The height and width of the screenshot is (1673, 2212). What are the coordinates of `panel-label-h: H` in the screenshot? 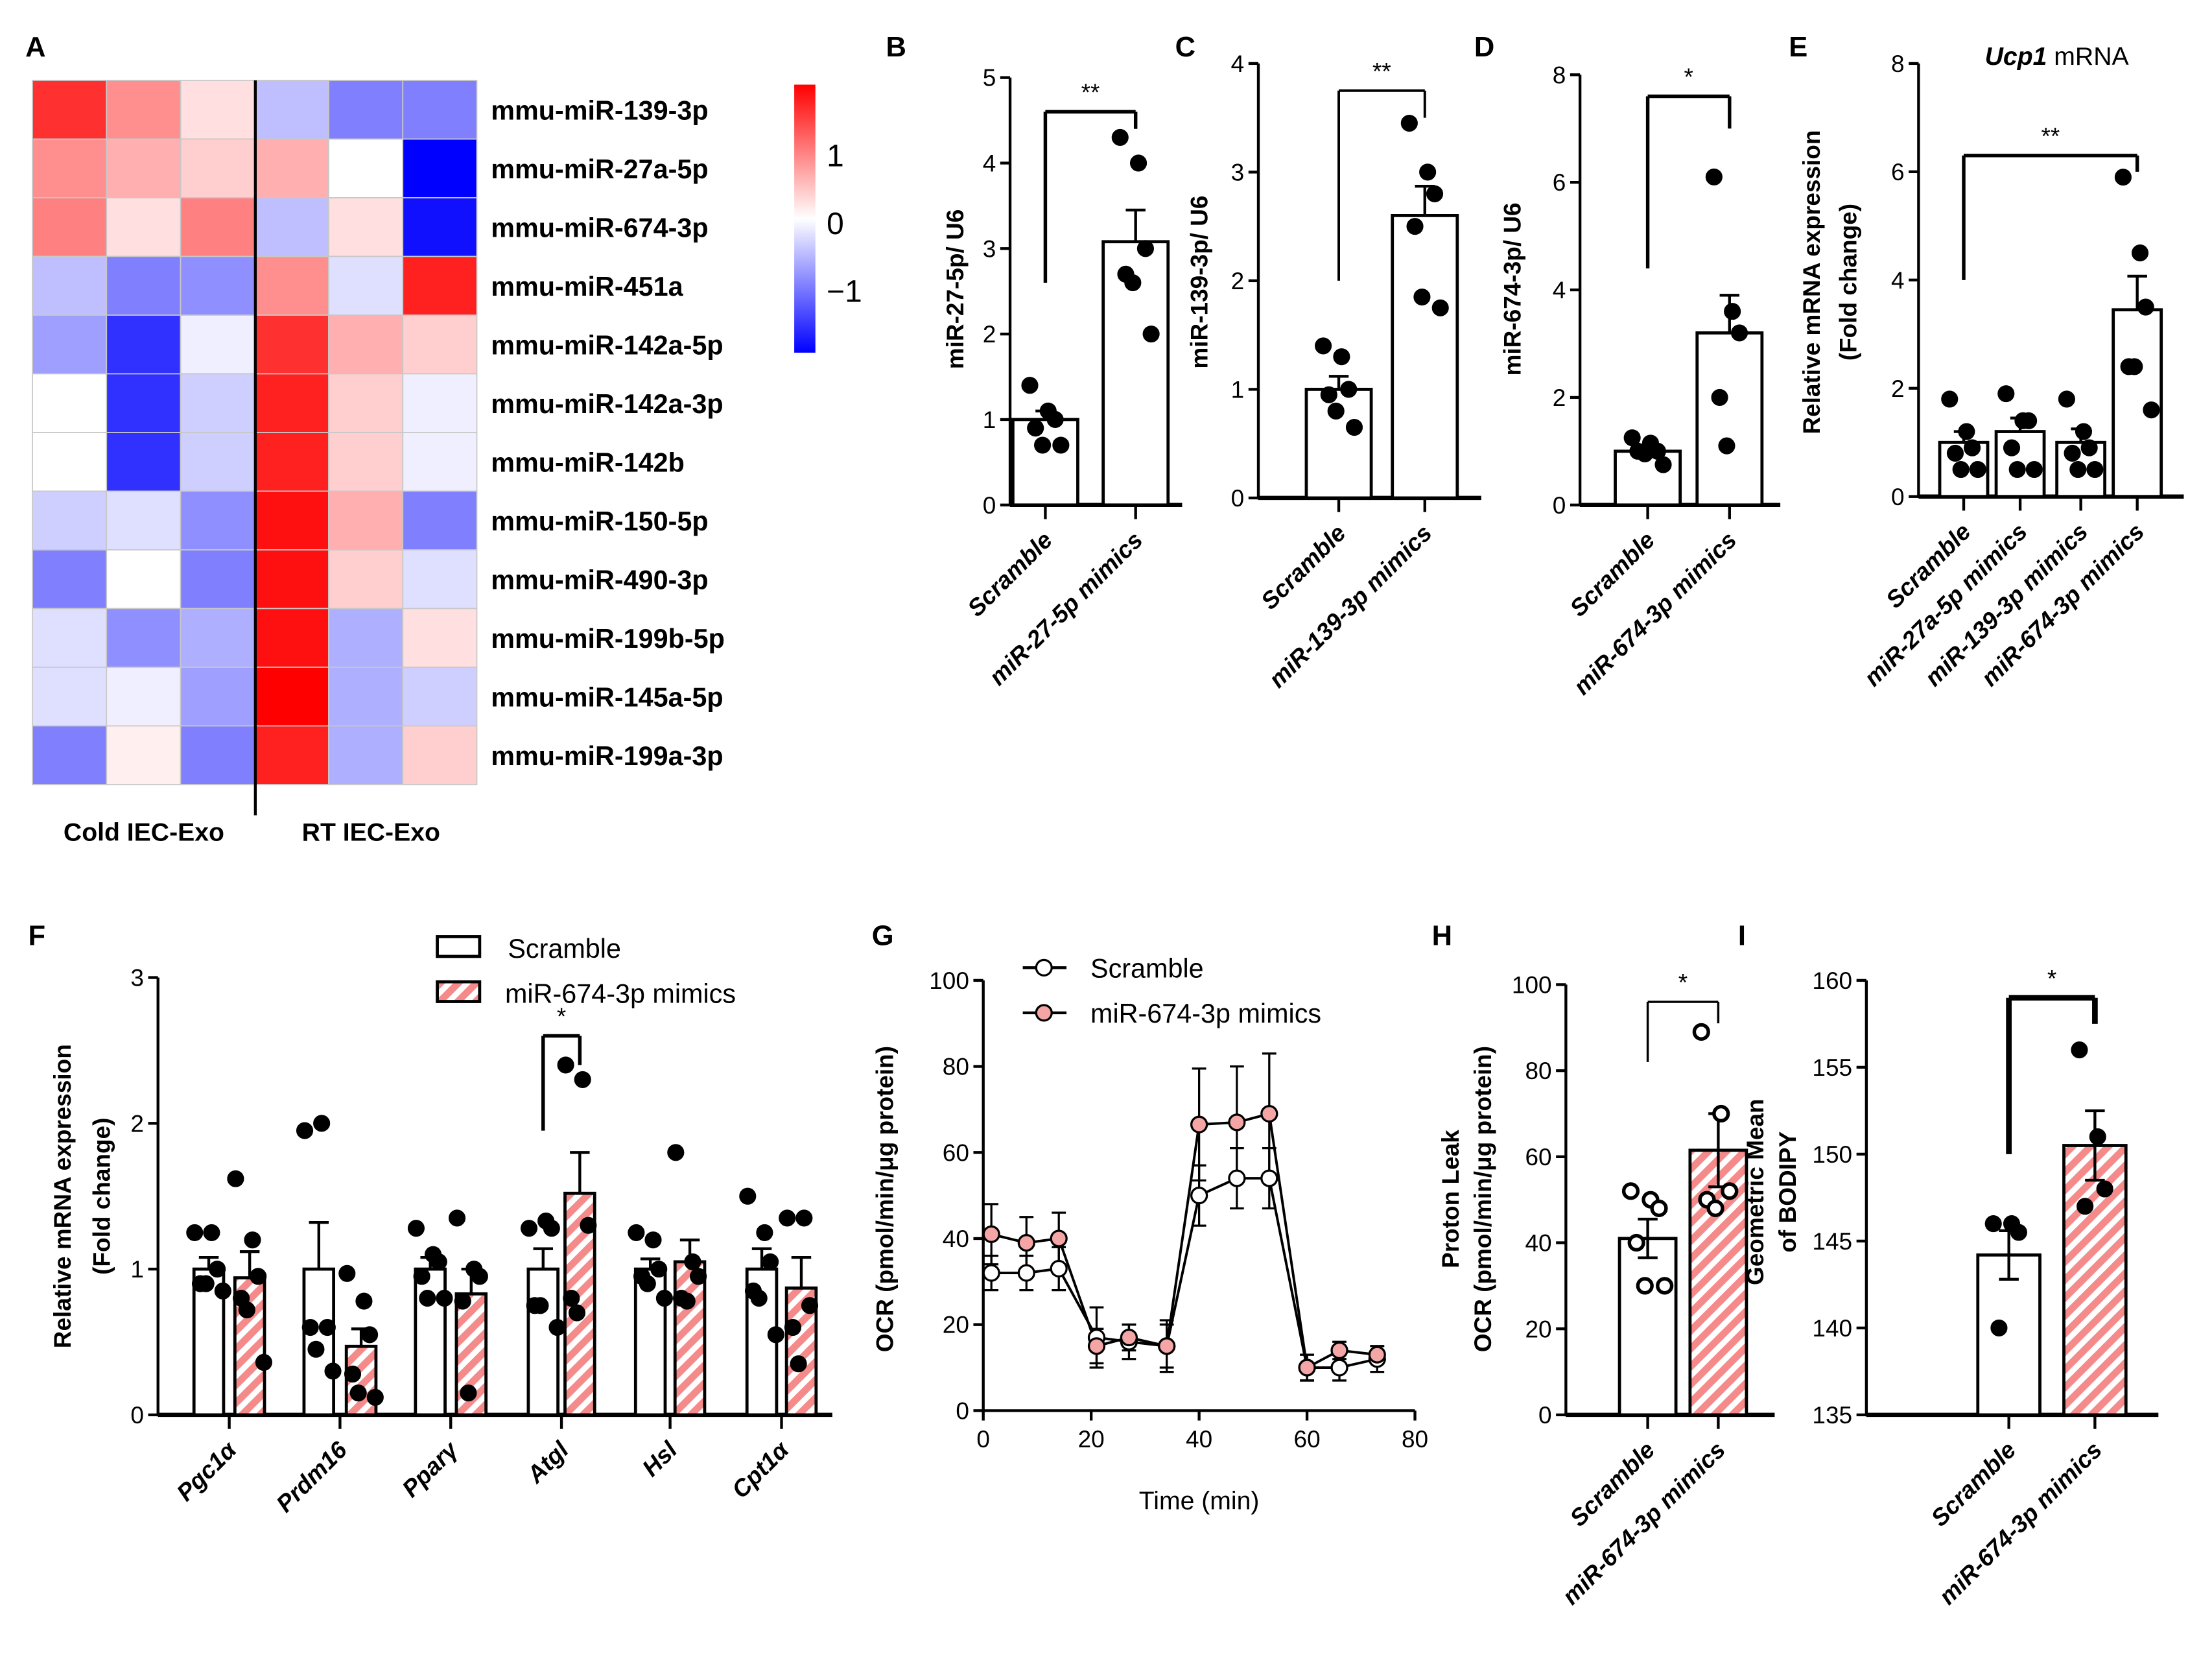 It's located at (1442, 936).